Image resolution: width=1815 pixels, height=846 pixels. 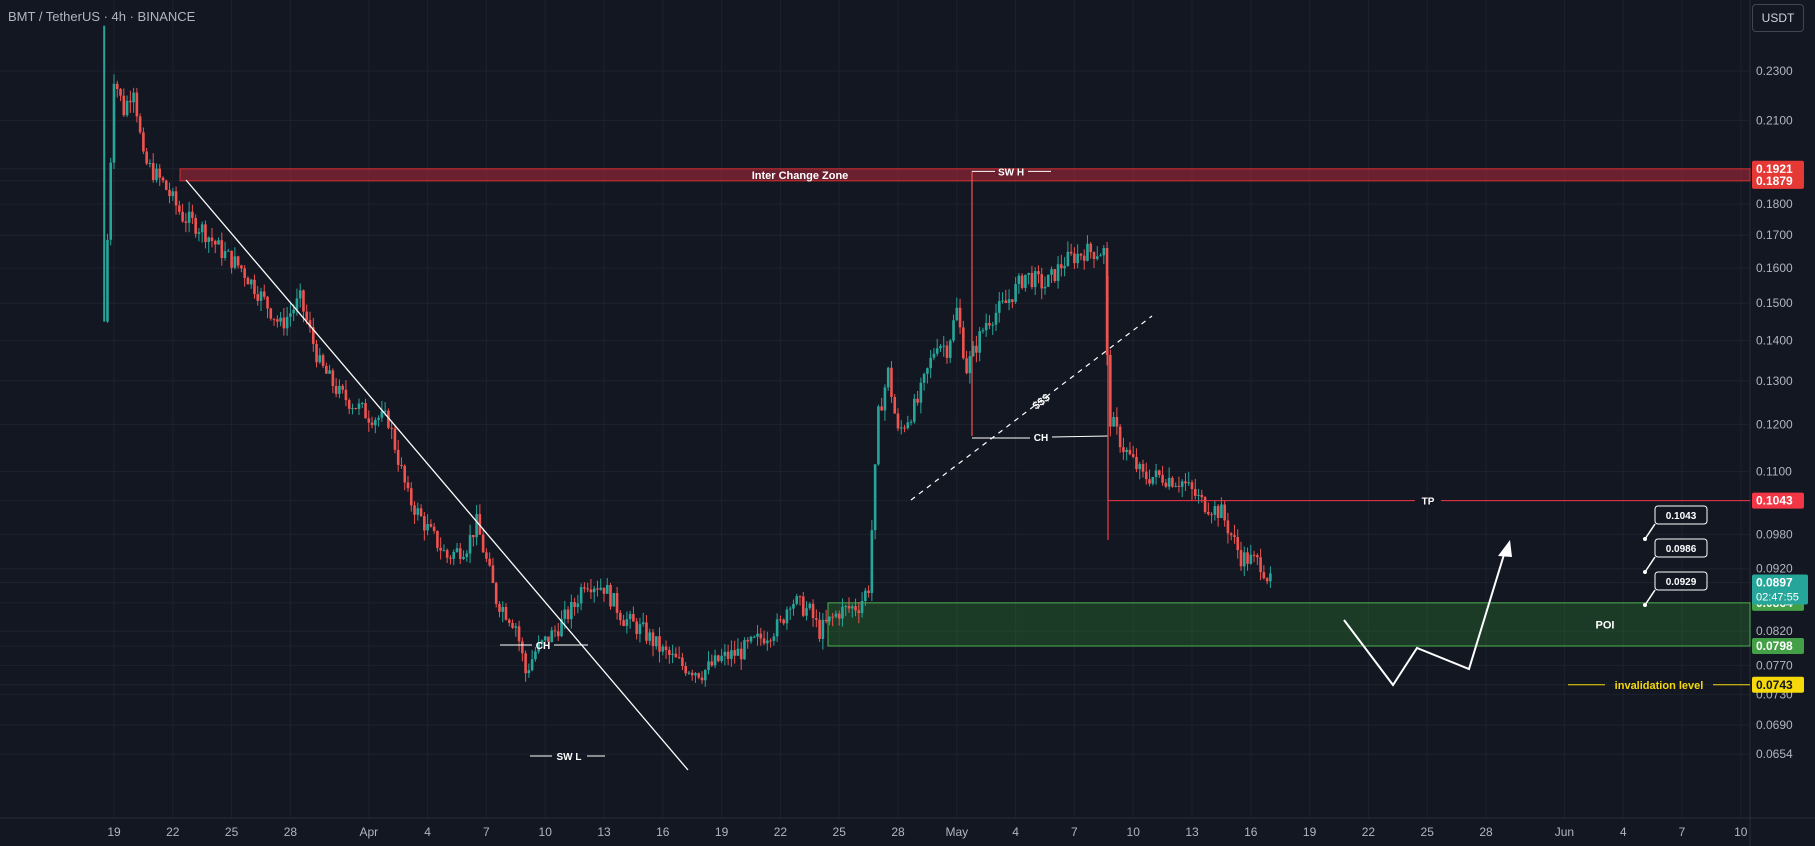 I want to click on currency-button: USDT, so click(x=1778, y=18).